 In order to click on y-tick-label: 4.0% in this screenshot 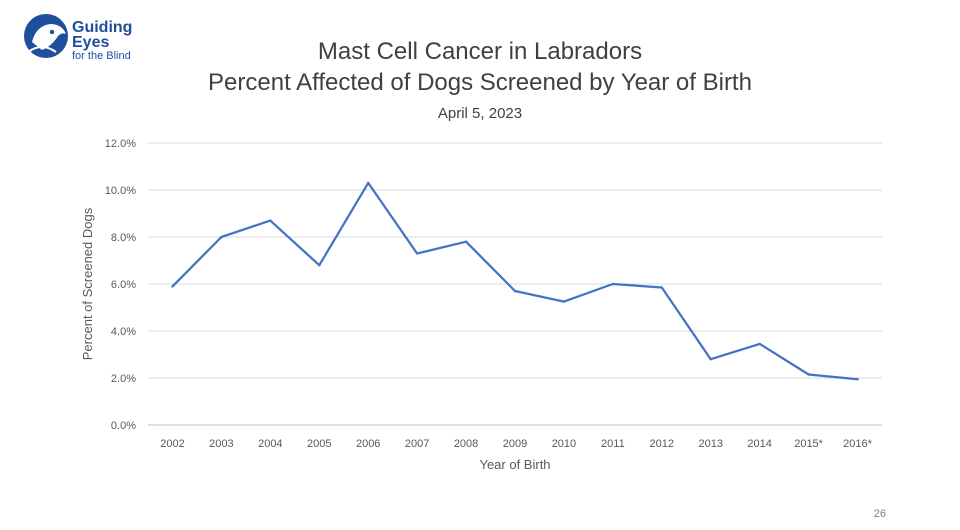, I will do `click(123, 332)`.